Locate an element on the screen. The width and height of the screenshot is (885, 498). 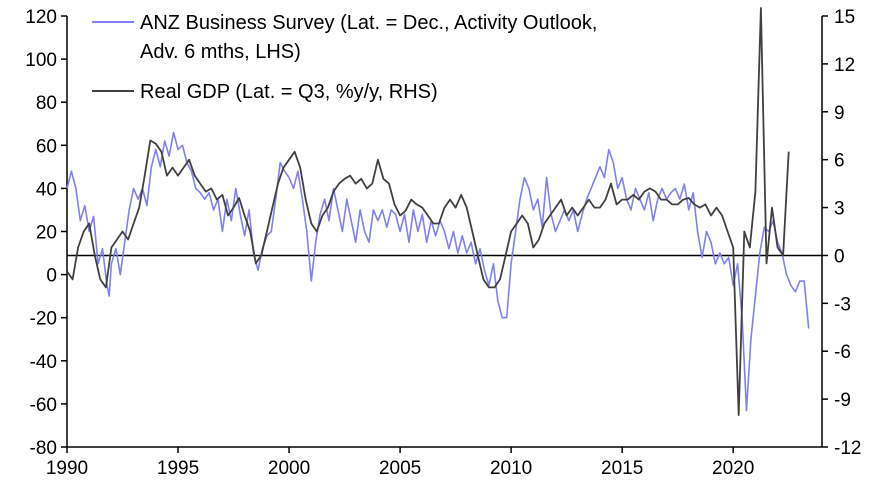
x-axis-ticks: 1990 1995 2000 2005 2010 2015 2020 is located at coordinates (400, 463).